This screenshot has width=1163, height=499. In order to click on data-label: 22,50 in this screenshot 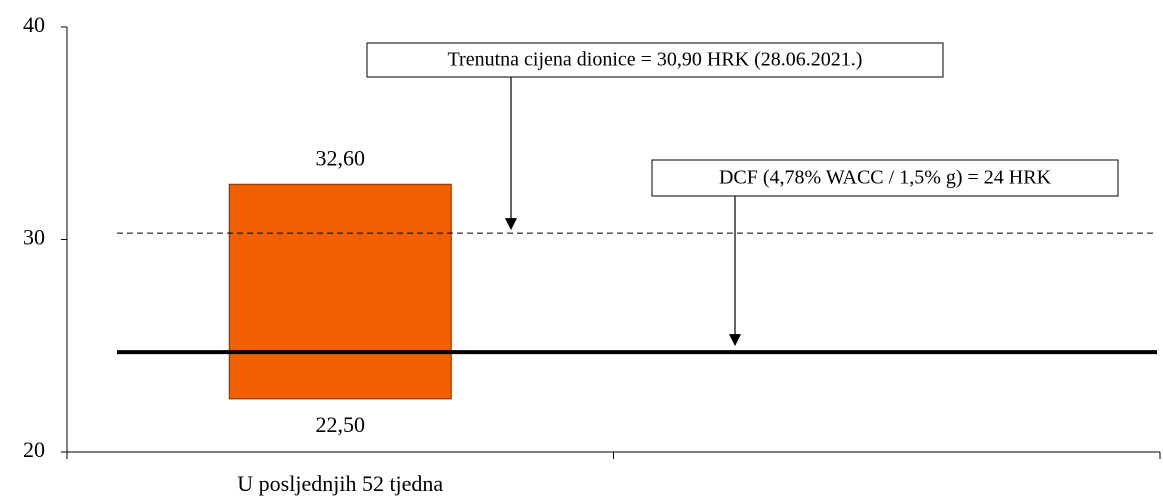, I will do `click(341, 424)`.